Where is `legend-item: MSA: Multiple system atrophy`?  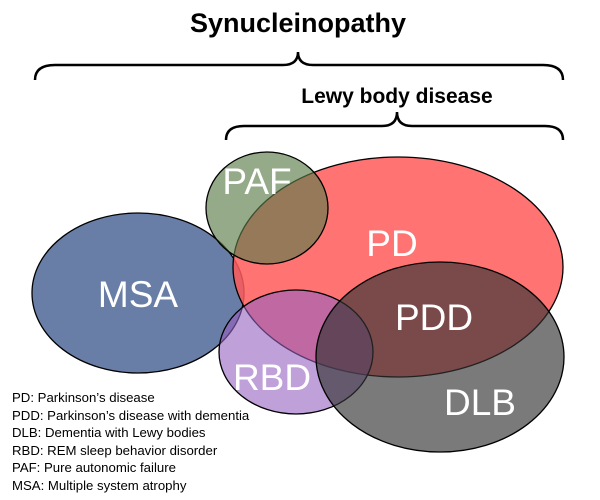 legend-item: MSA: Multiple system atrophy is located at coordinates (99, 485).